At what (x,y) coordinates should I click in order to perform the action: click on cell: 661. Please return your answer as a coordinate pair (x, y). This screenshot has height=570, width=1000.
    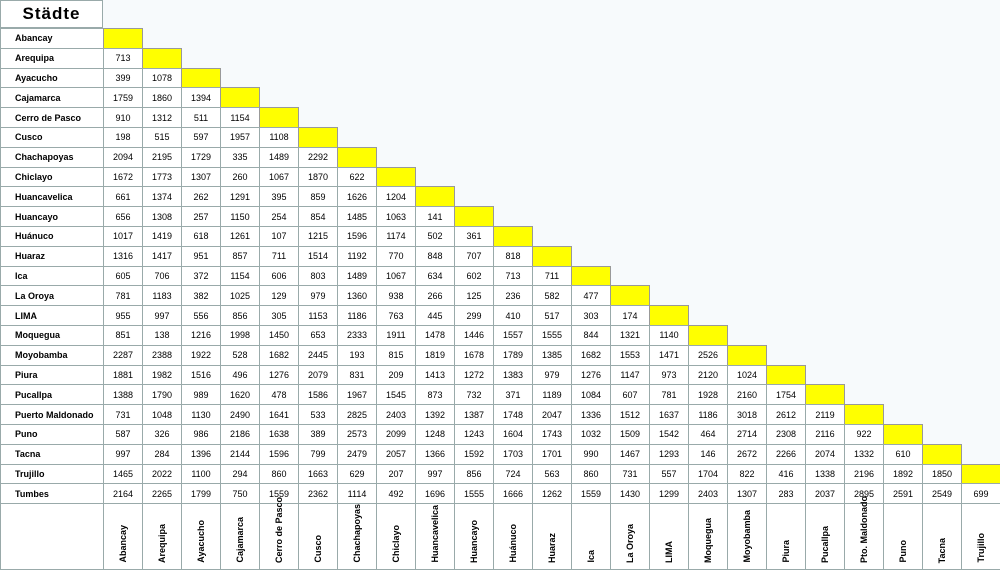
    Looking at the image, I should click on (123, 197).